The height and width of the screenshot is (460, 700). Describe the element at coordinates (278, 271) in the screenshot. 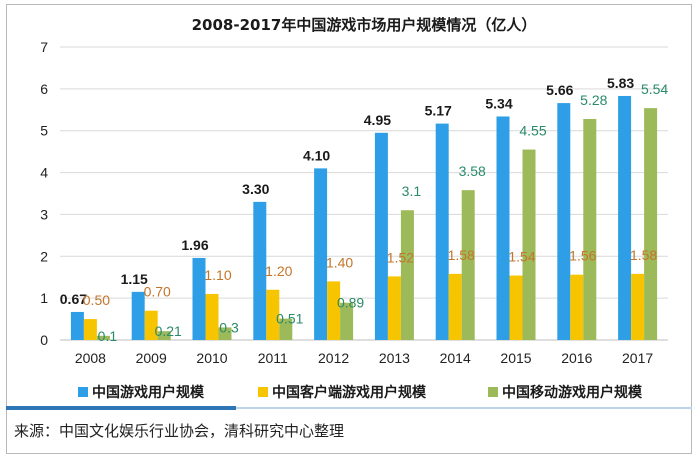

I see `data-label-series-2: 1.20` at that location.